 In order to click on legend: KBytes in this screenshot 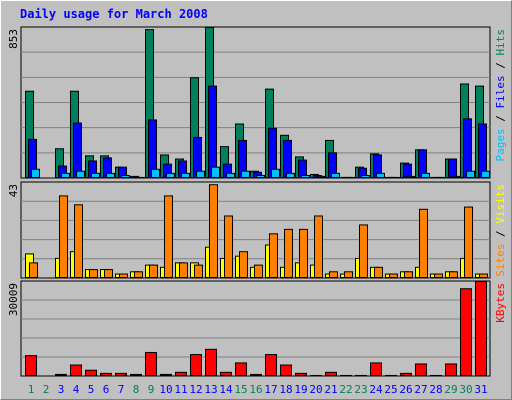, I will do `click(500, 303)`.